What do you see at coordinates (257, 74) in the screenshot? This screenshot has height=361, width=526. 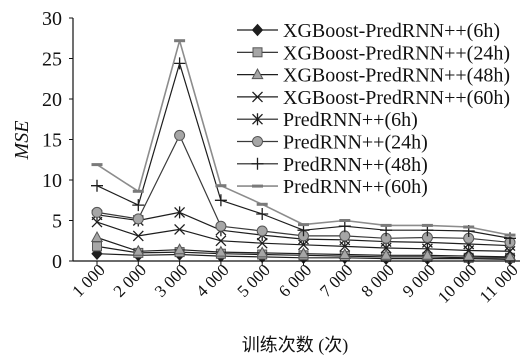 I see `legend-marker-triangle` at bounding box center [257, 74].